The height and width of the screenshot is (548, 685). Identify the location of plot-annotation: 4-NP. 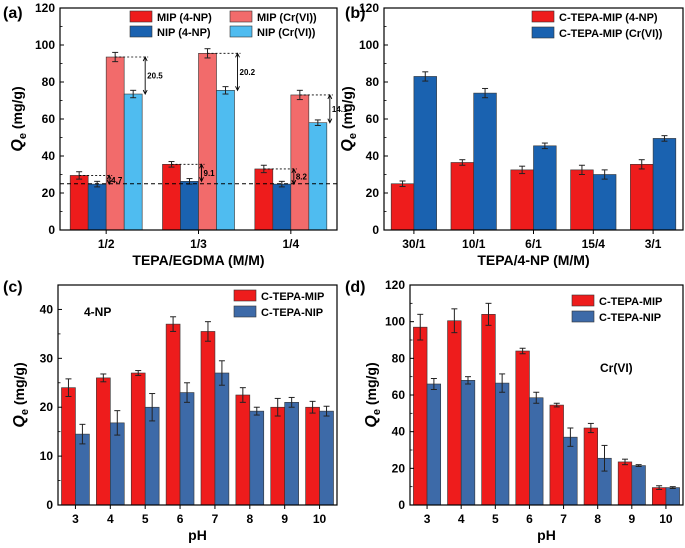
(97, 312).